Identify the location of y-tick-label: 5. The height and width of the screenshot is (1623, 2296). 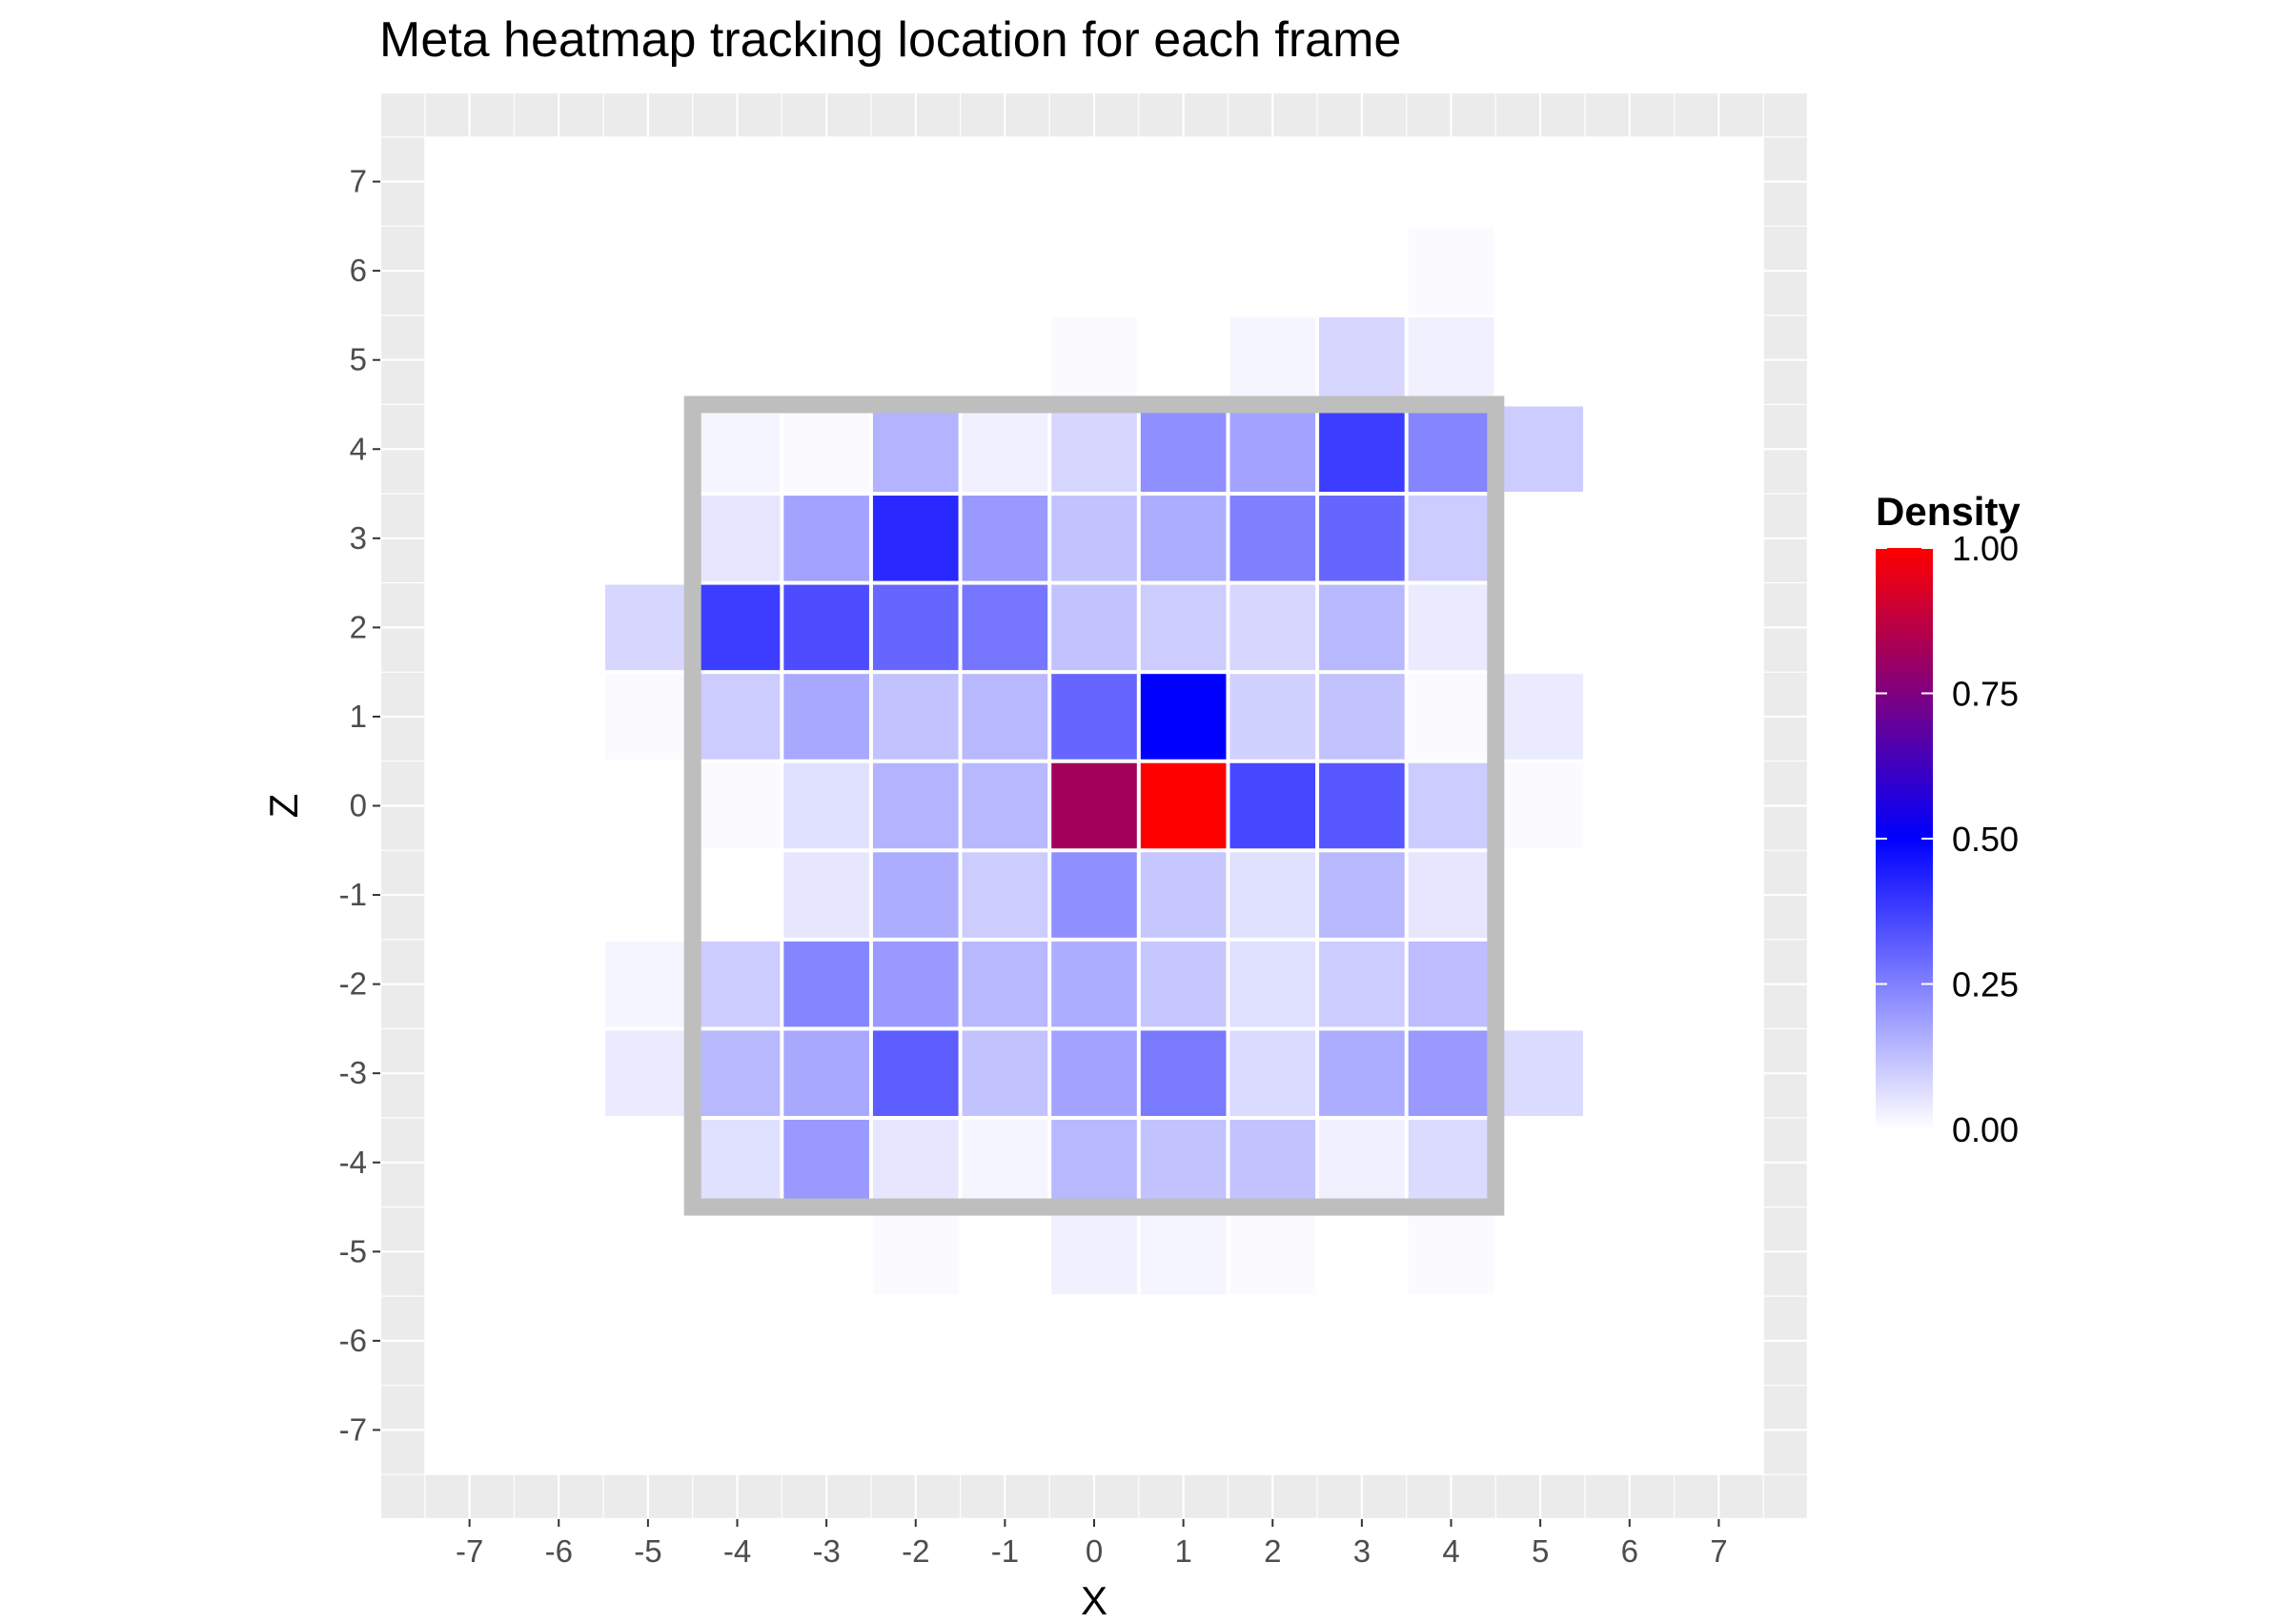
(358, 359).